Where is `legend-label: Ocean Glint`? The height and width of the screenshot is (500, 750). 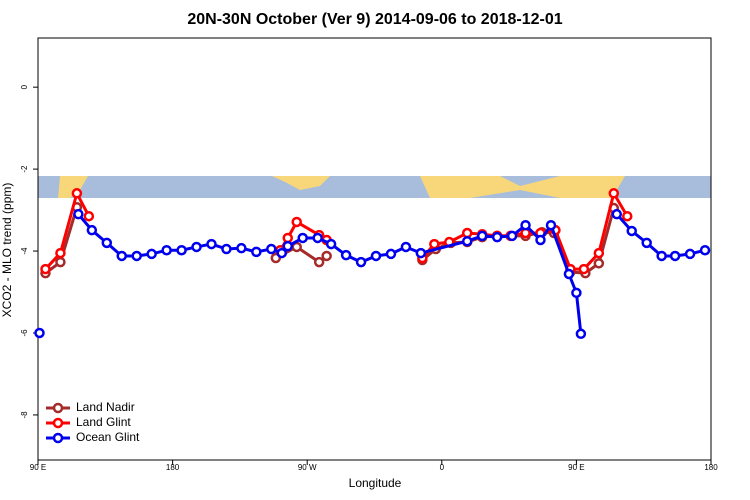
legend-label: Ocean Glint is located at coordinates (108, 437).